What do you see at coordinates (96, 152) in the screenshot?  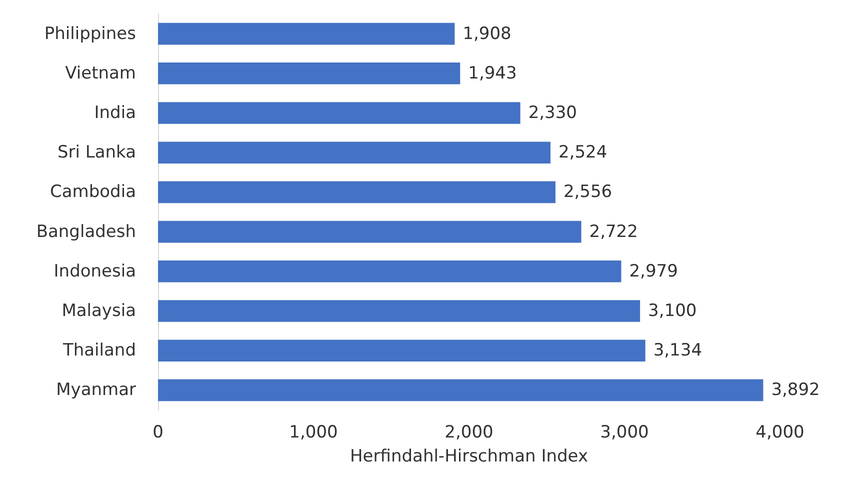 I see `y-tick-label: Sri Lanka` at bounding box center [96, 152].